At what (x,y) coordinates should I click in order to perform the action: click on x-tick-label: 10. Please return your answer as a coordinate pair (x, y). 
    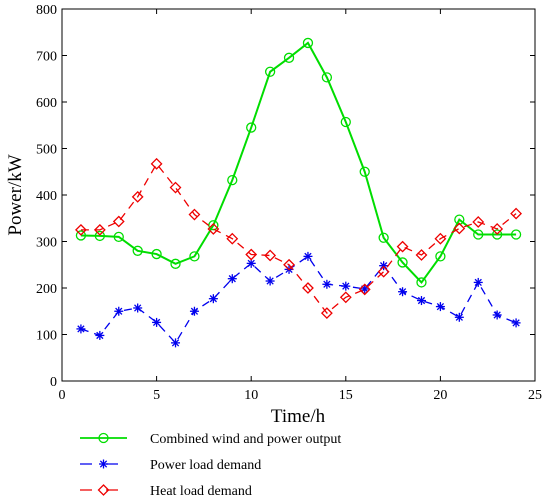
    Looking at the image, I should click on (251, 395).